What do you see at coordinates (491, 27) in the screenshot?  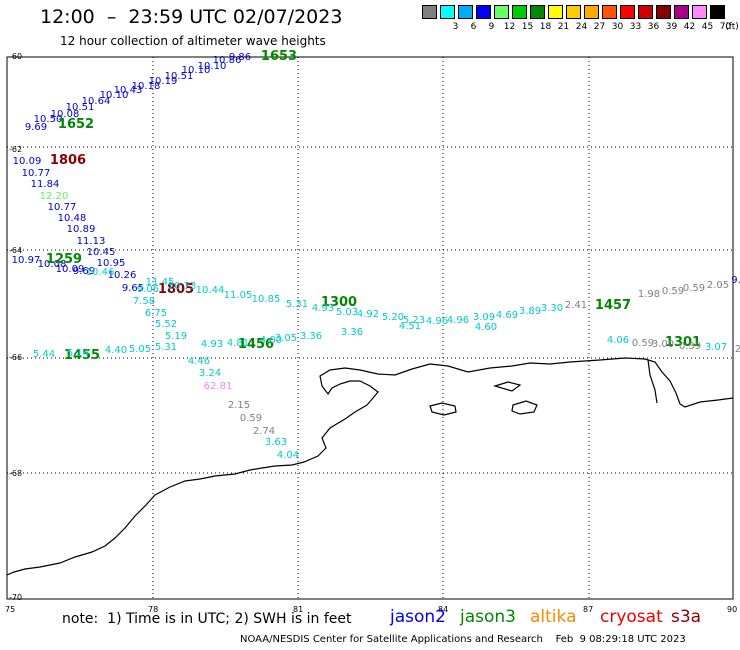 I see `legend-label: 9` at bounding box center [491, 27].